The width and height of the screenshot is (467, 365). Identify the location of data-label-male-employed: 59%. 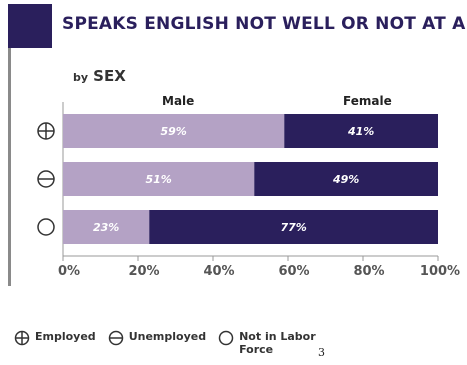
(173, 131).